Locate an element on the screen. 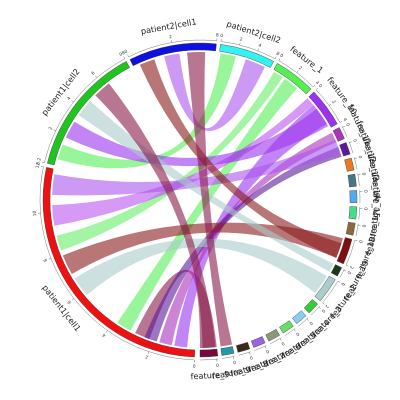 This screenshot has height=400, width=400. sector-label: patient2|cell1 is located at coordinates (168, 26).